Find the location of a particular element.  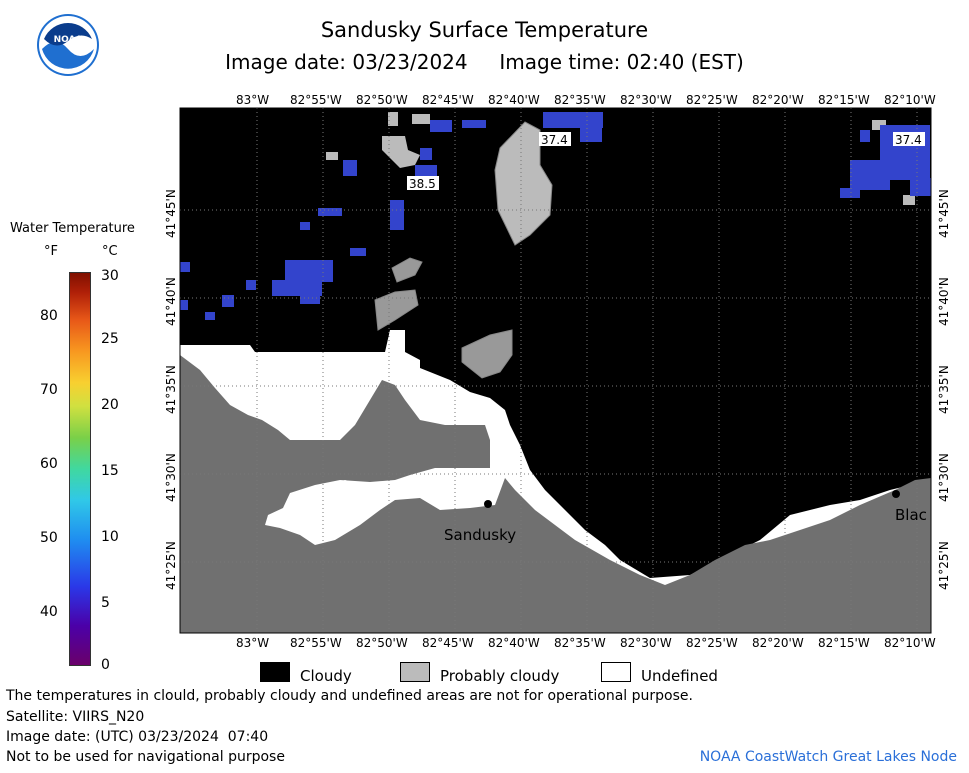

colorbar is located at coordinates (80, 469).